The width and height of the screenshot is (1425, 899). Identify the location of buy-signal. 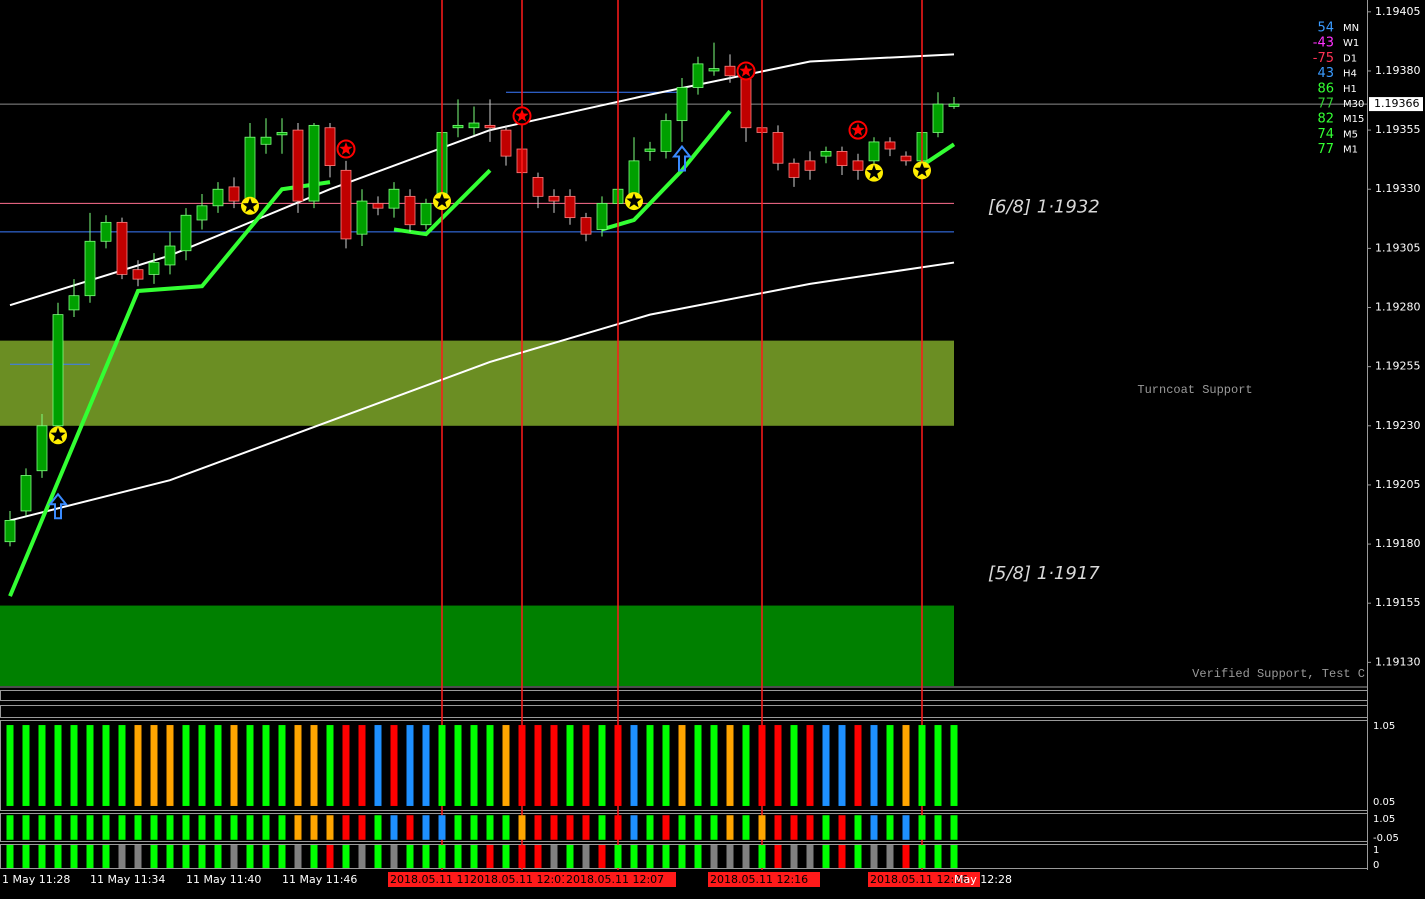
(442, 201).